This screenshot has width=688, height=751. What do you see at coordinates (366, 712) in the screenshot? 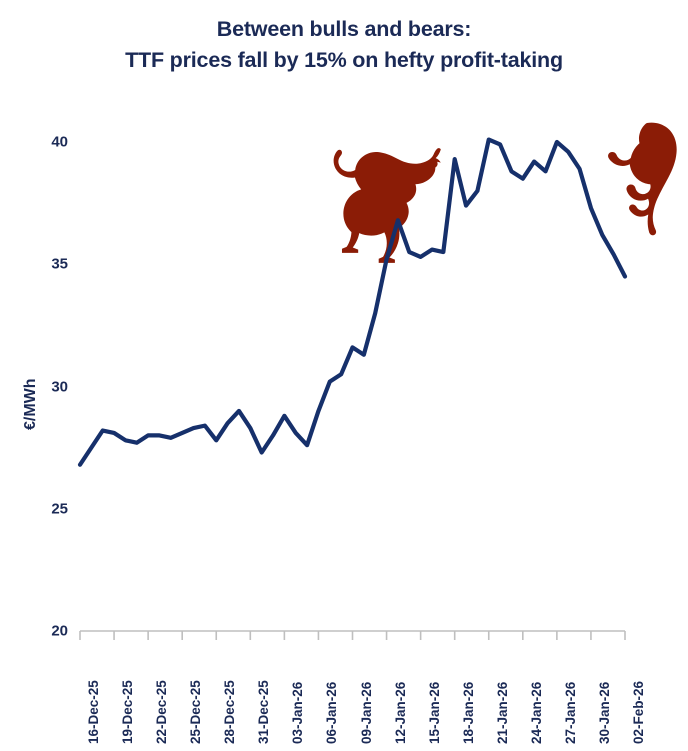
I see `x-axis-tick-label: 09-Jan-26` at bounding box center [366, 712].